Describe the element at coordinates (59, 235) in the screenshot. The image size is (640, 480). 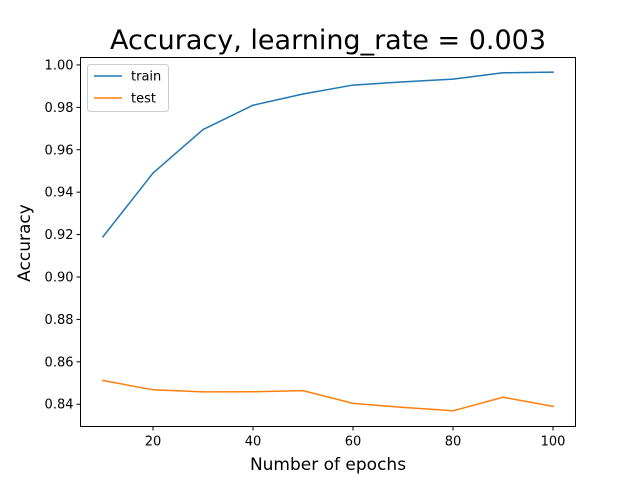
I see `y-tick-label: 0.92` at that location.